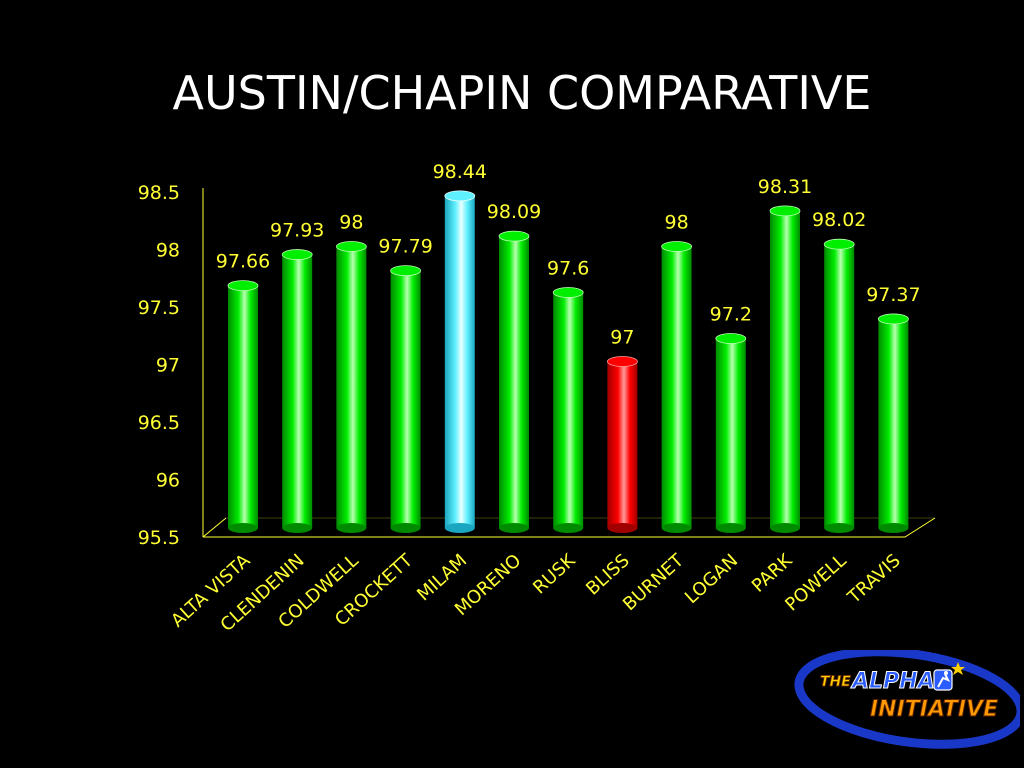  Describe the element at coordinates (243, 262) in the screenshot. I see `data-label: 97.66` at that location.